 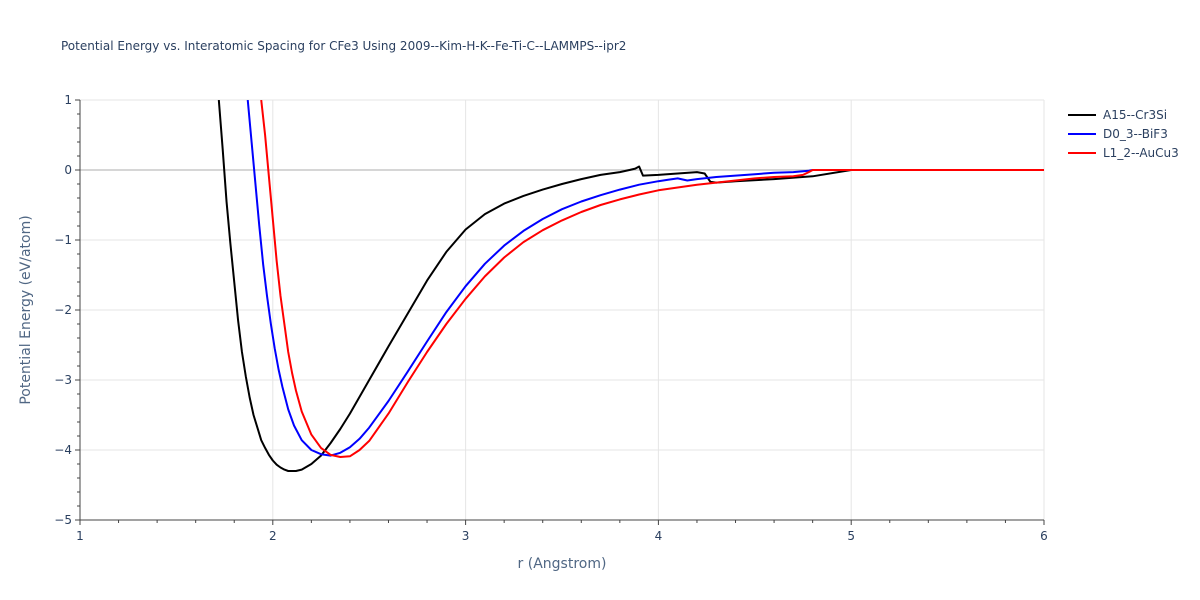 What do you see at coordinates (562, 564) in the screenshot?
I see `x-axis-title: r (Angstrom)` at bounding box center [562, 564].